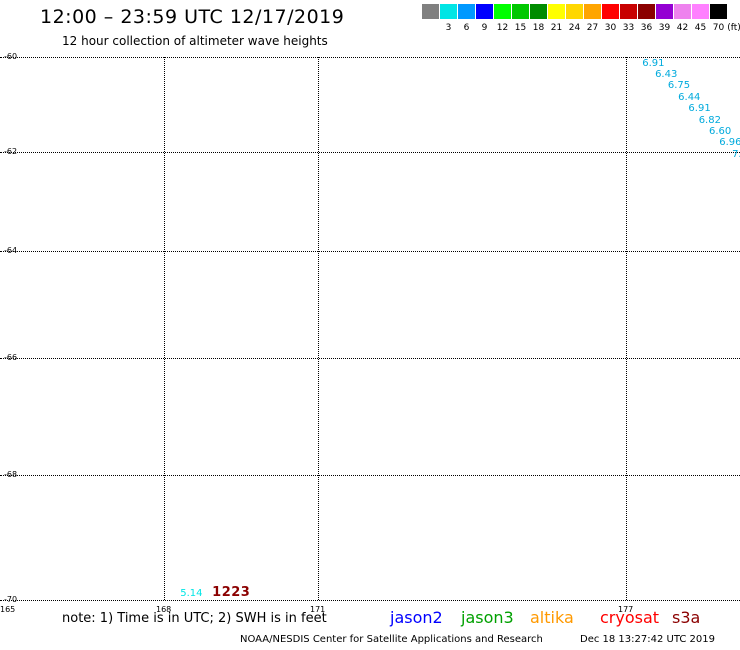  What do you see at coordinates (666, 74) in the screenshot?
I see `wave-height-value: 6.43` at bounding box center [666, 74].